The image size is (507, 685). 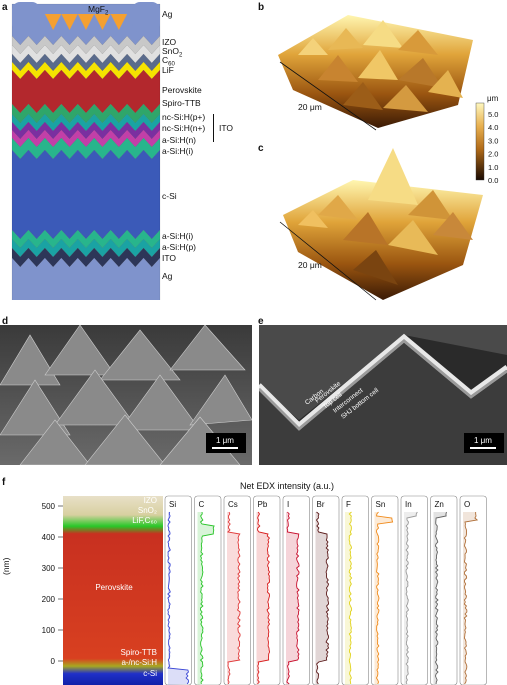 I want to click on edx-image-label: LiF,C₆₀, so click(x=144, y=520).